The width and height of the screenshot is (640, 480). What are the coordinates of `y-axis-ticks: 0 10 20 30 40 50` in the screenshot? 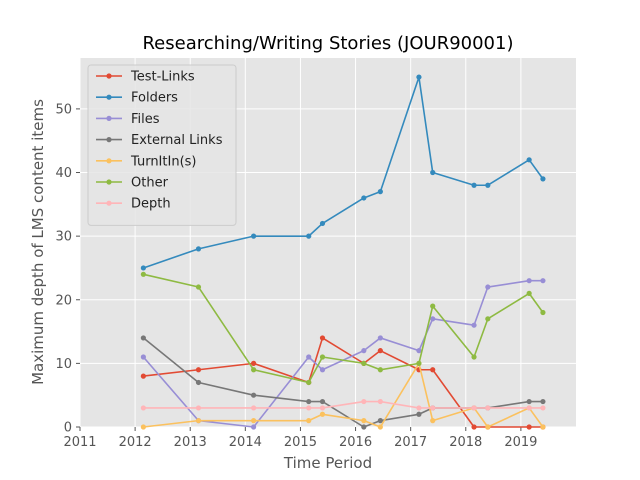 It's located at (67, 269).